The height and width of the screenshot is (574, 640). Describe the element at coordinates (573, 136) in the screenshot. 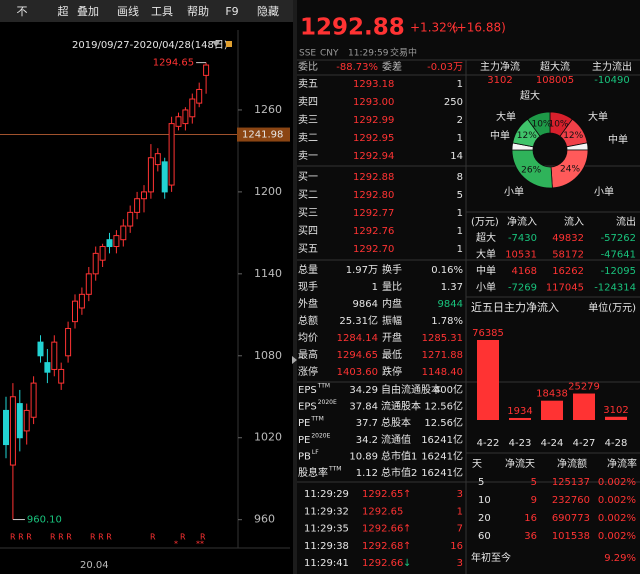

I see `donut-label: 12%` at that location.